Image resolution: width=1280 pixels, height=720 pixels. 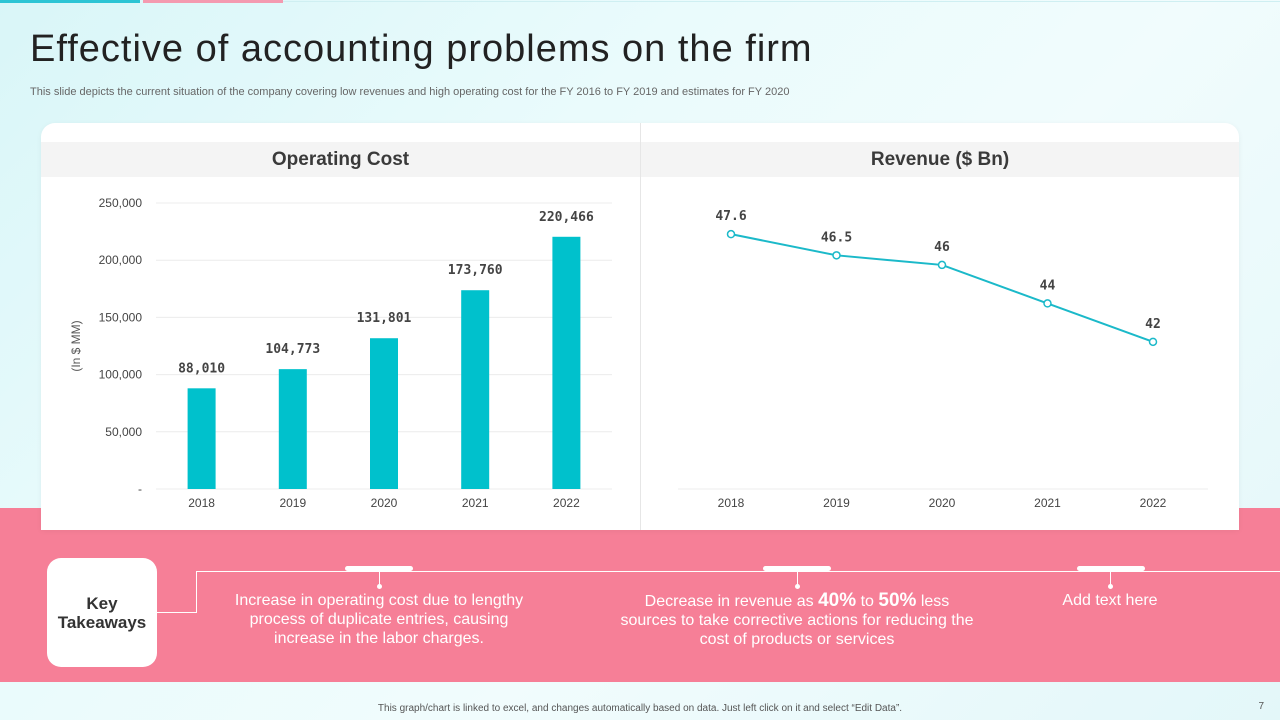 What do you see at coordinates (121, 375) in the screenshot?
I see `y-tick-label: 100,000` at bounding box center [121, 375].